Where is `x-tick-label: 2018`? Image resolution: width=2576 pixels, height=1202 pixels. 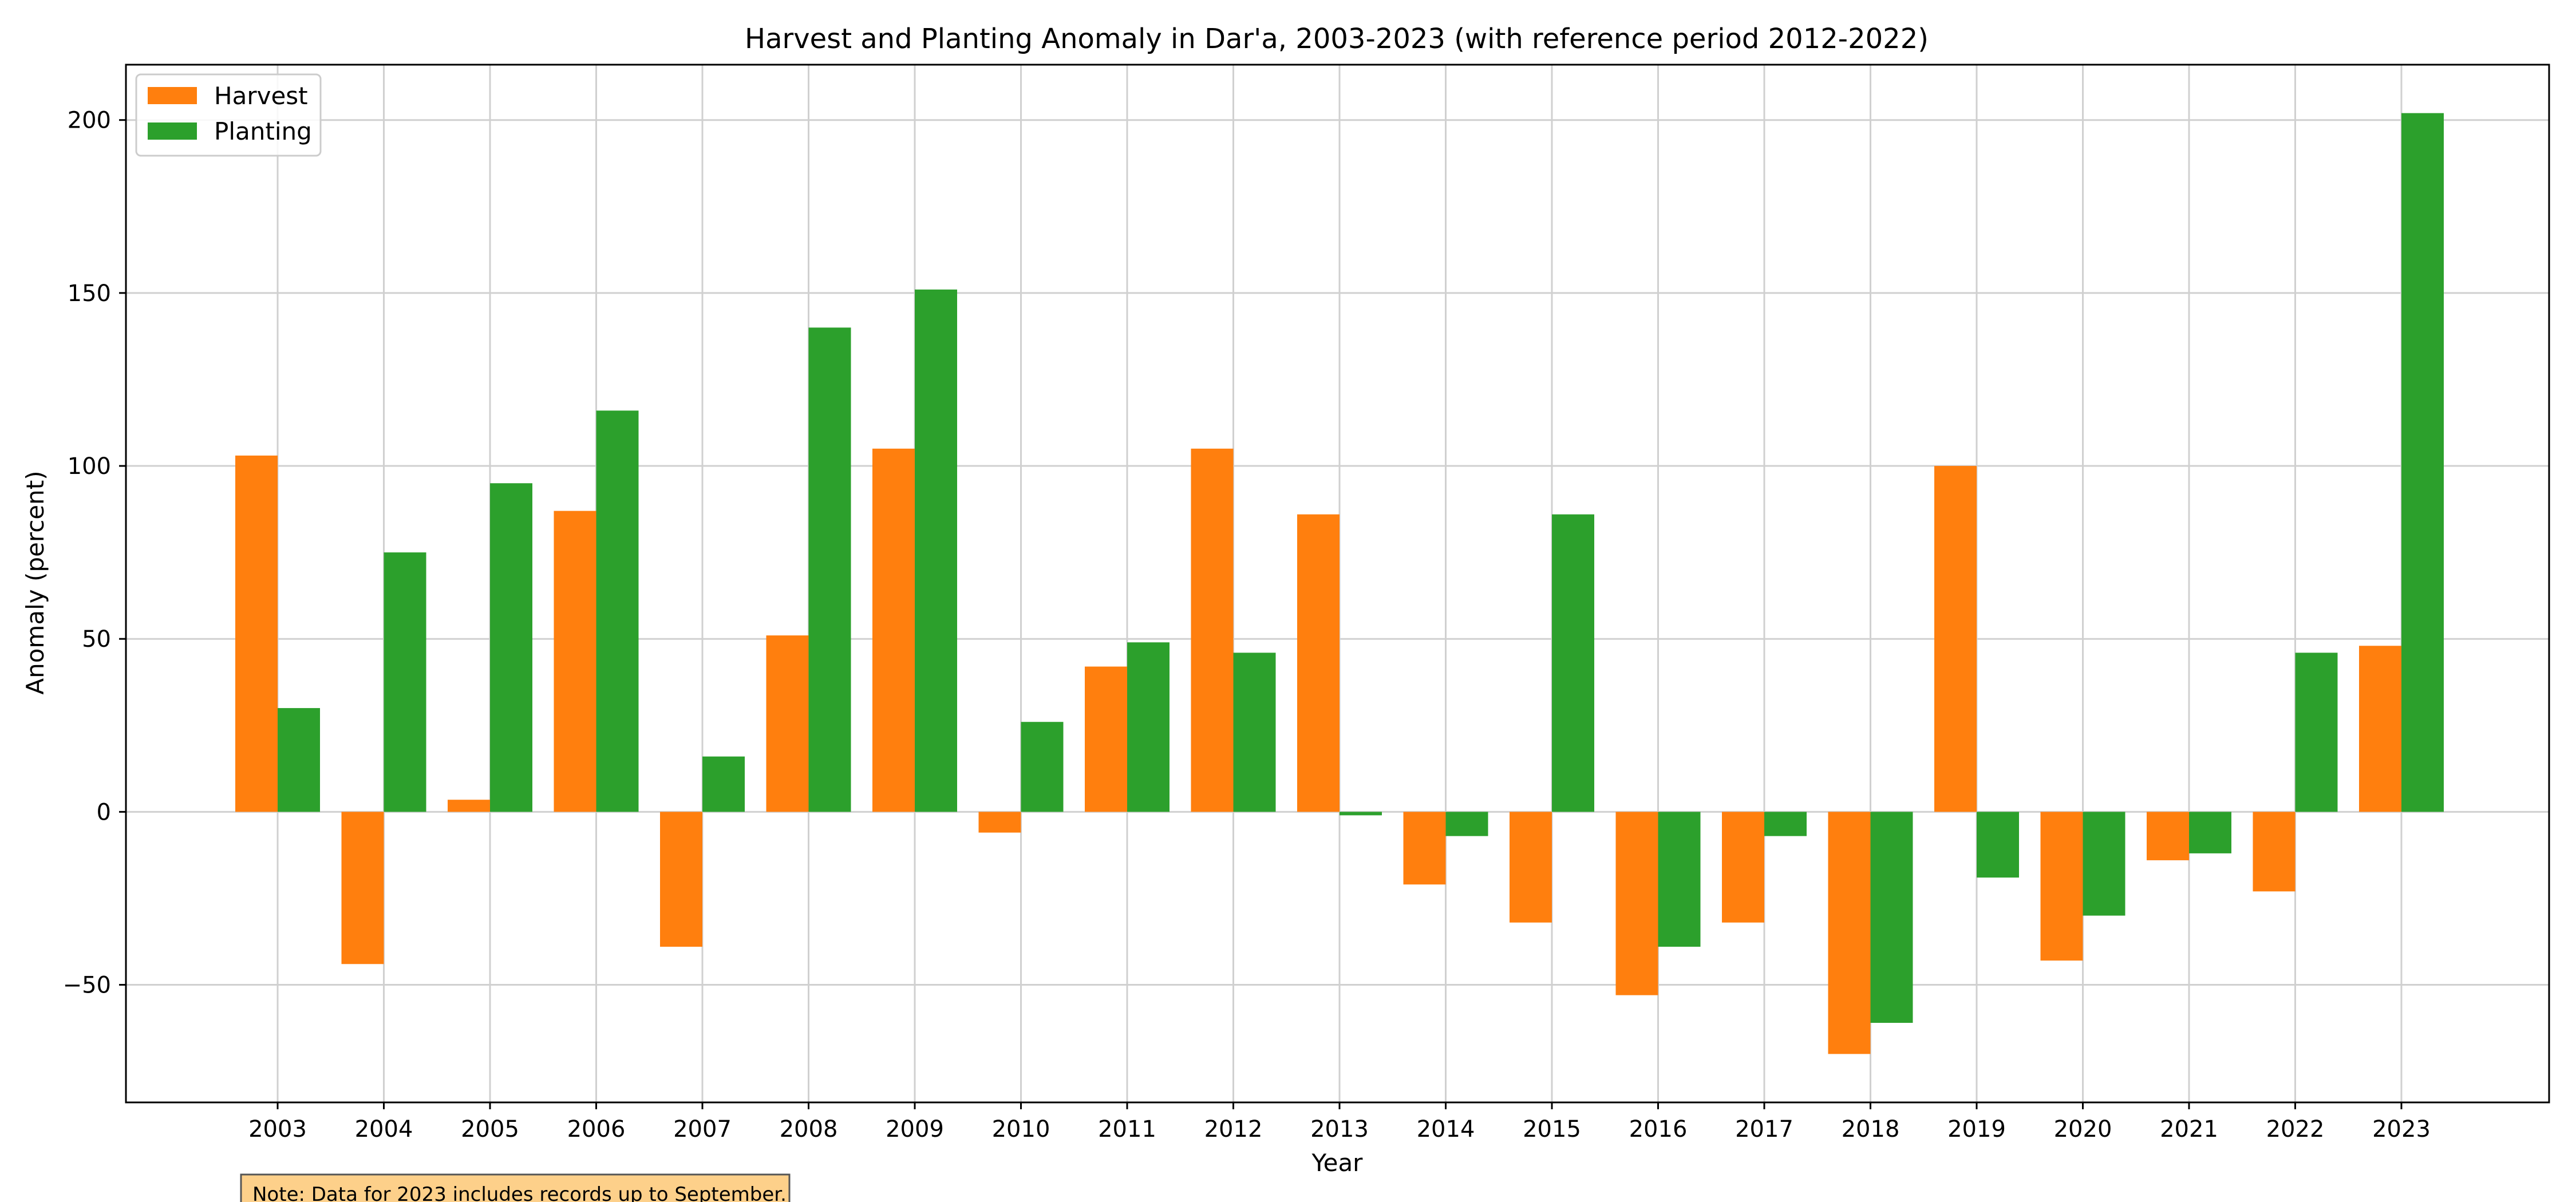
x-tick-label: 2018 is located at coordinates (1871, 1129).